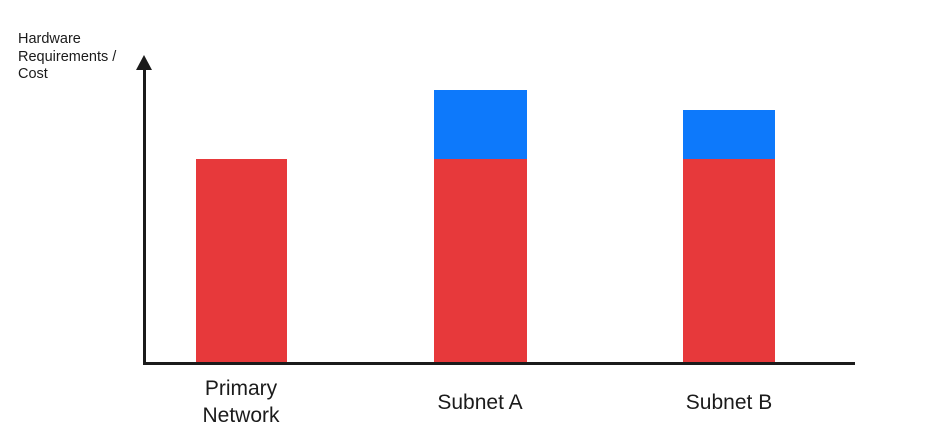 This screenshot has width=933, height=437. What do you see at coordinates (144, 214) in the screenshot?
I see `y-axis-line` at bounding box center [144, 214].